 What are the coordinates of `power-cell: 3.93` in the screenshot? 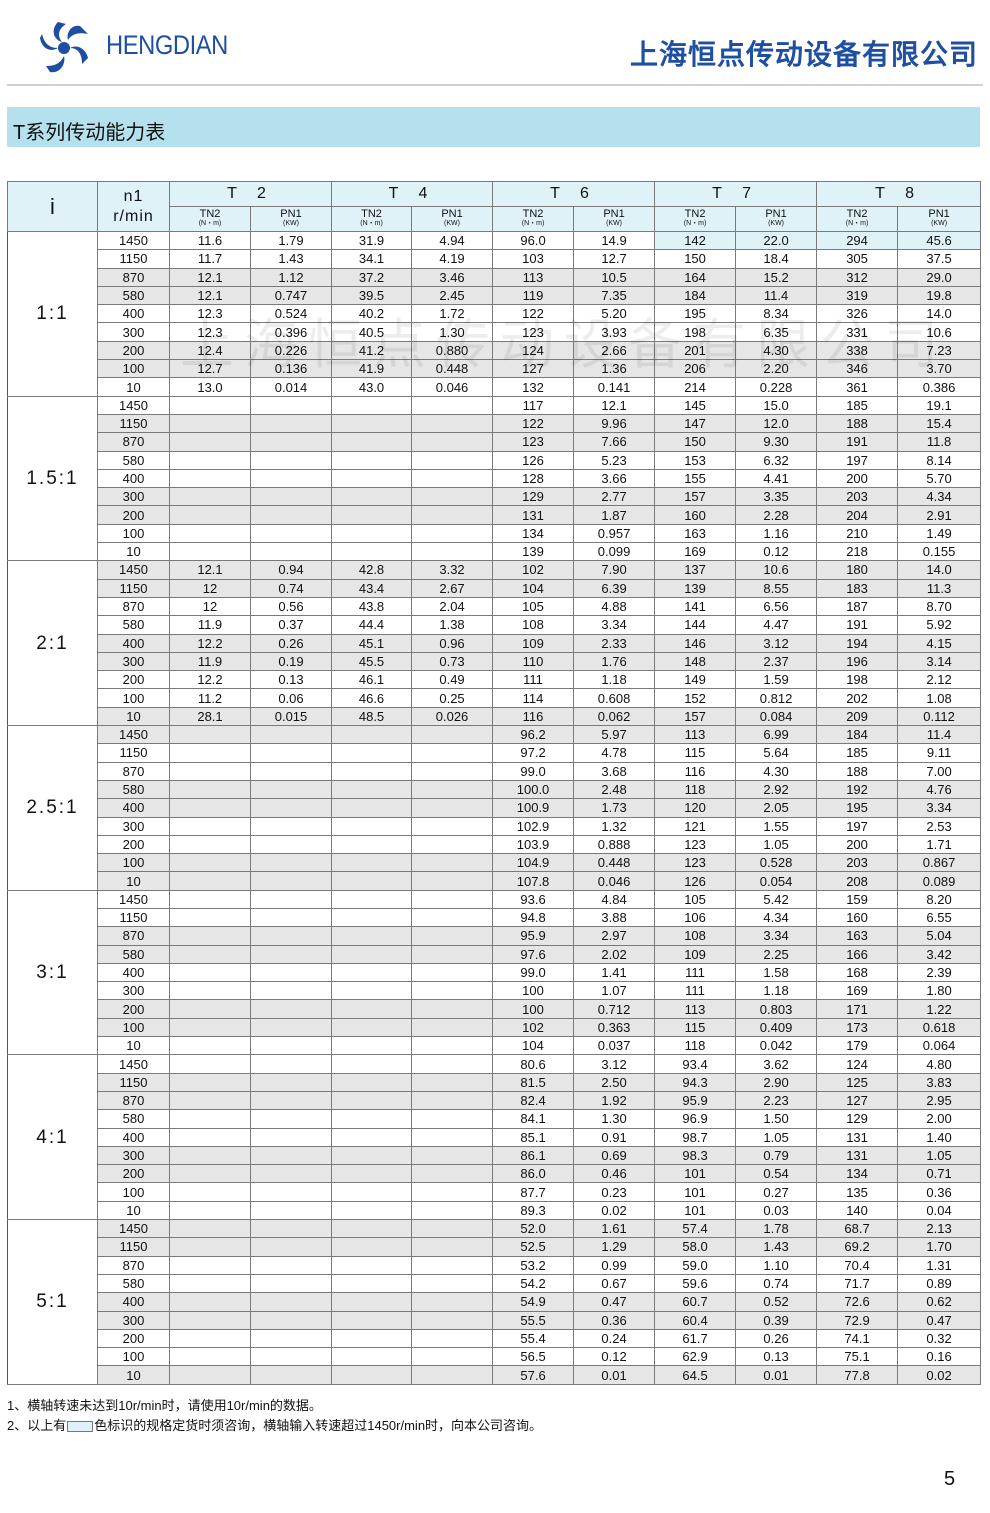 It's located at (614, 332).